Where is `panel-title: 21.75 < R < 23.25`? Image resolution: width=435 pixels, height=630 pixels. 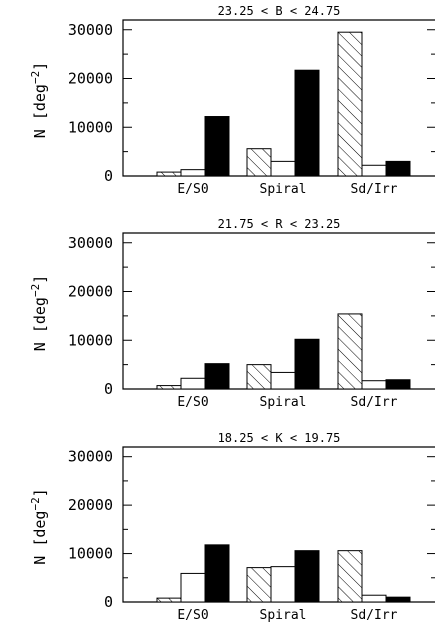
panel-title: 21.75 < R < 23.25 is located at coordinates (279, 224).